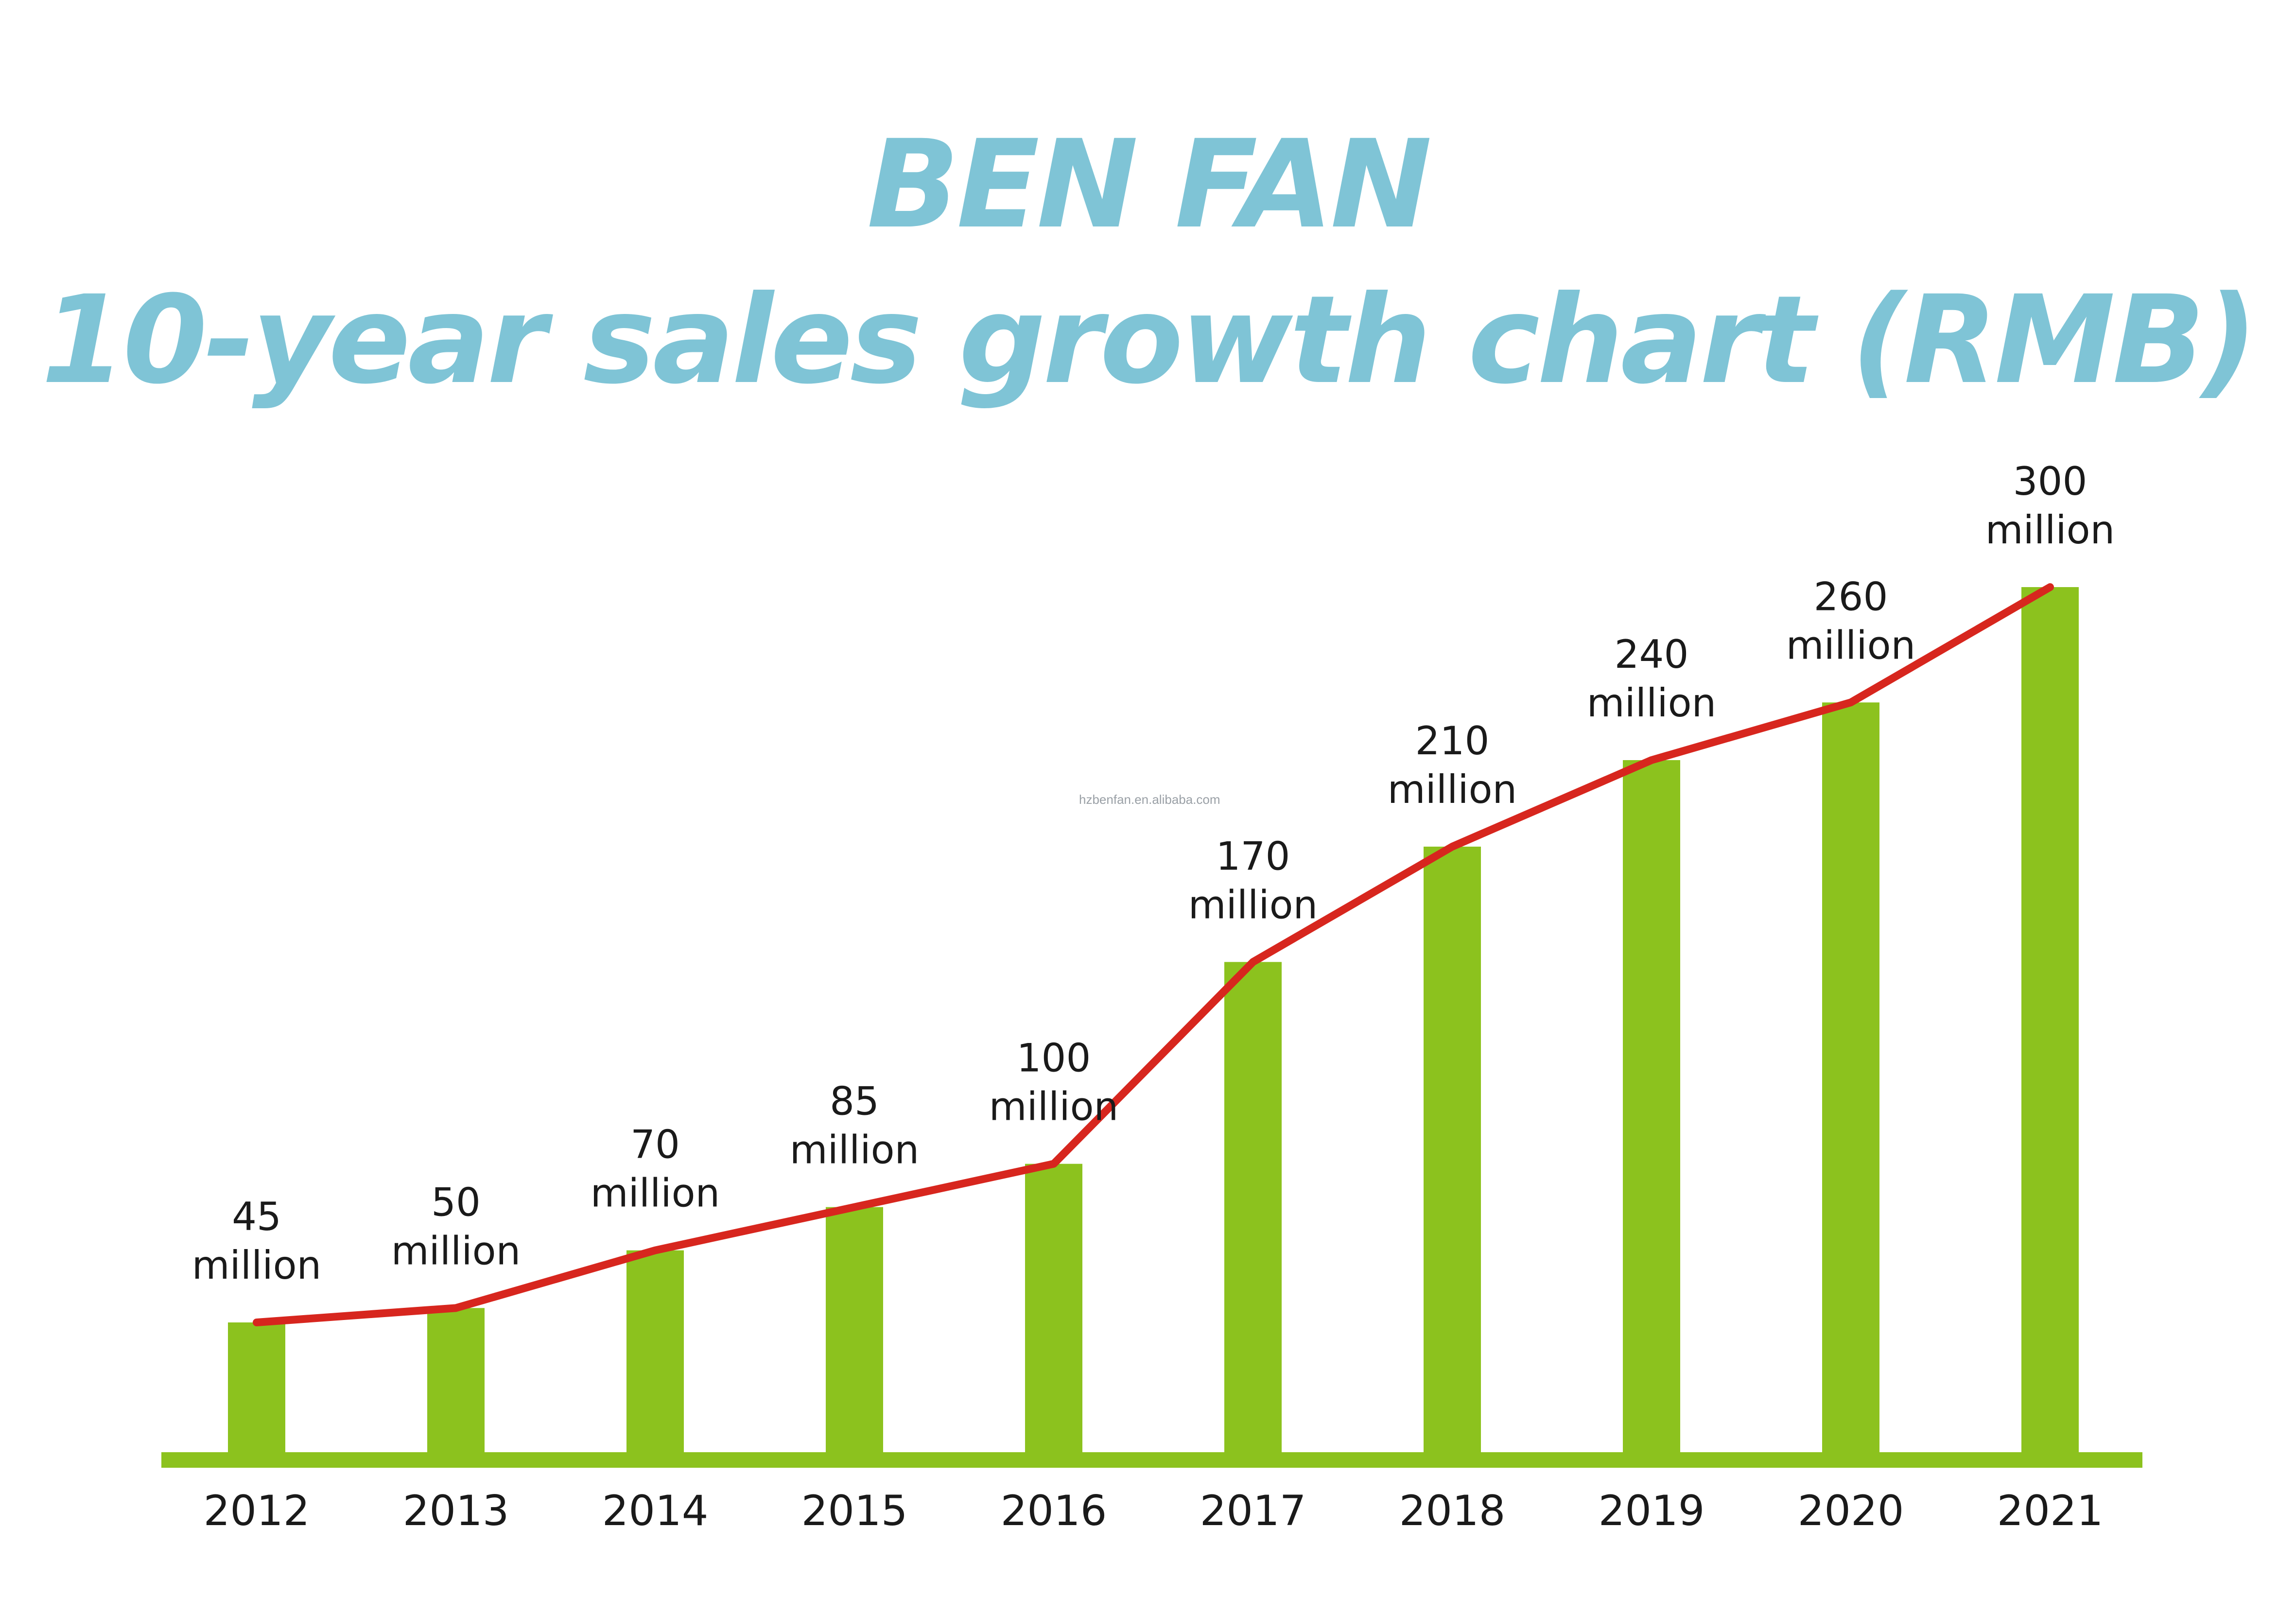 This screenshot has height=1598, width=2296. What do you see at coordinates (1452, 1511) in the screenshot?
I see `x-tick-label-2018: 2018` at bounding box center [1452, 1511].